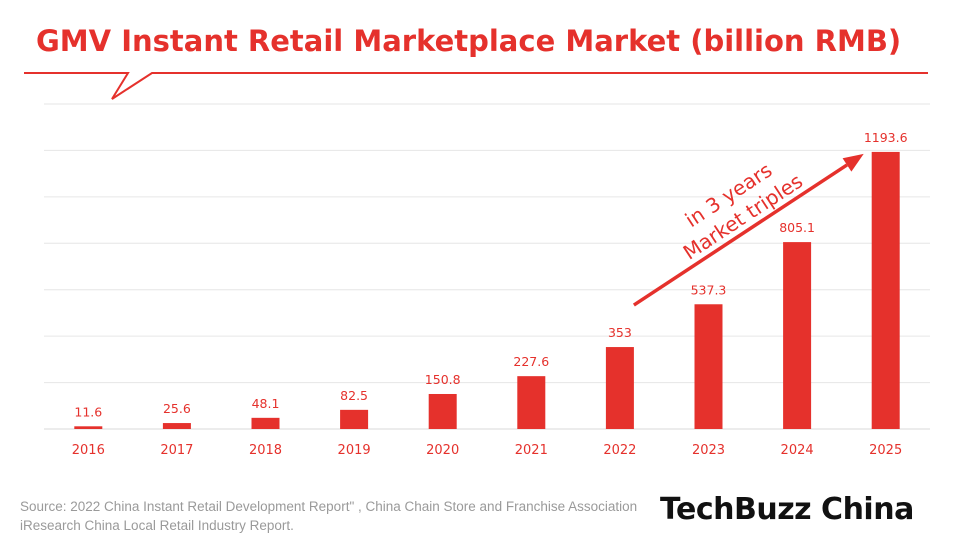  What do you see at coordinates (354, 450) in the screenshot?
I see `x-tick-2019: 2019` at bounding box center [354, 450].